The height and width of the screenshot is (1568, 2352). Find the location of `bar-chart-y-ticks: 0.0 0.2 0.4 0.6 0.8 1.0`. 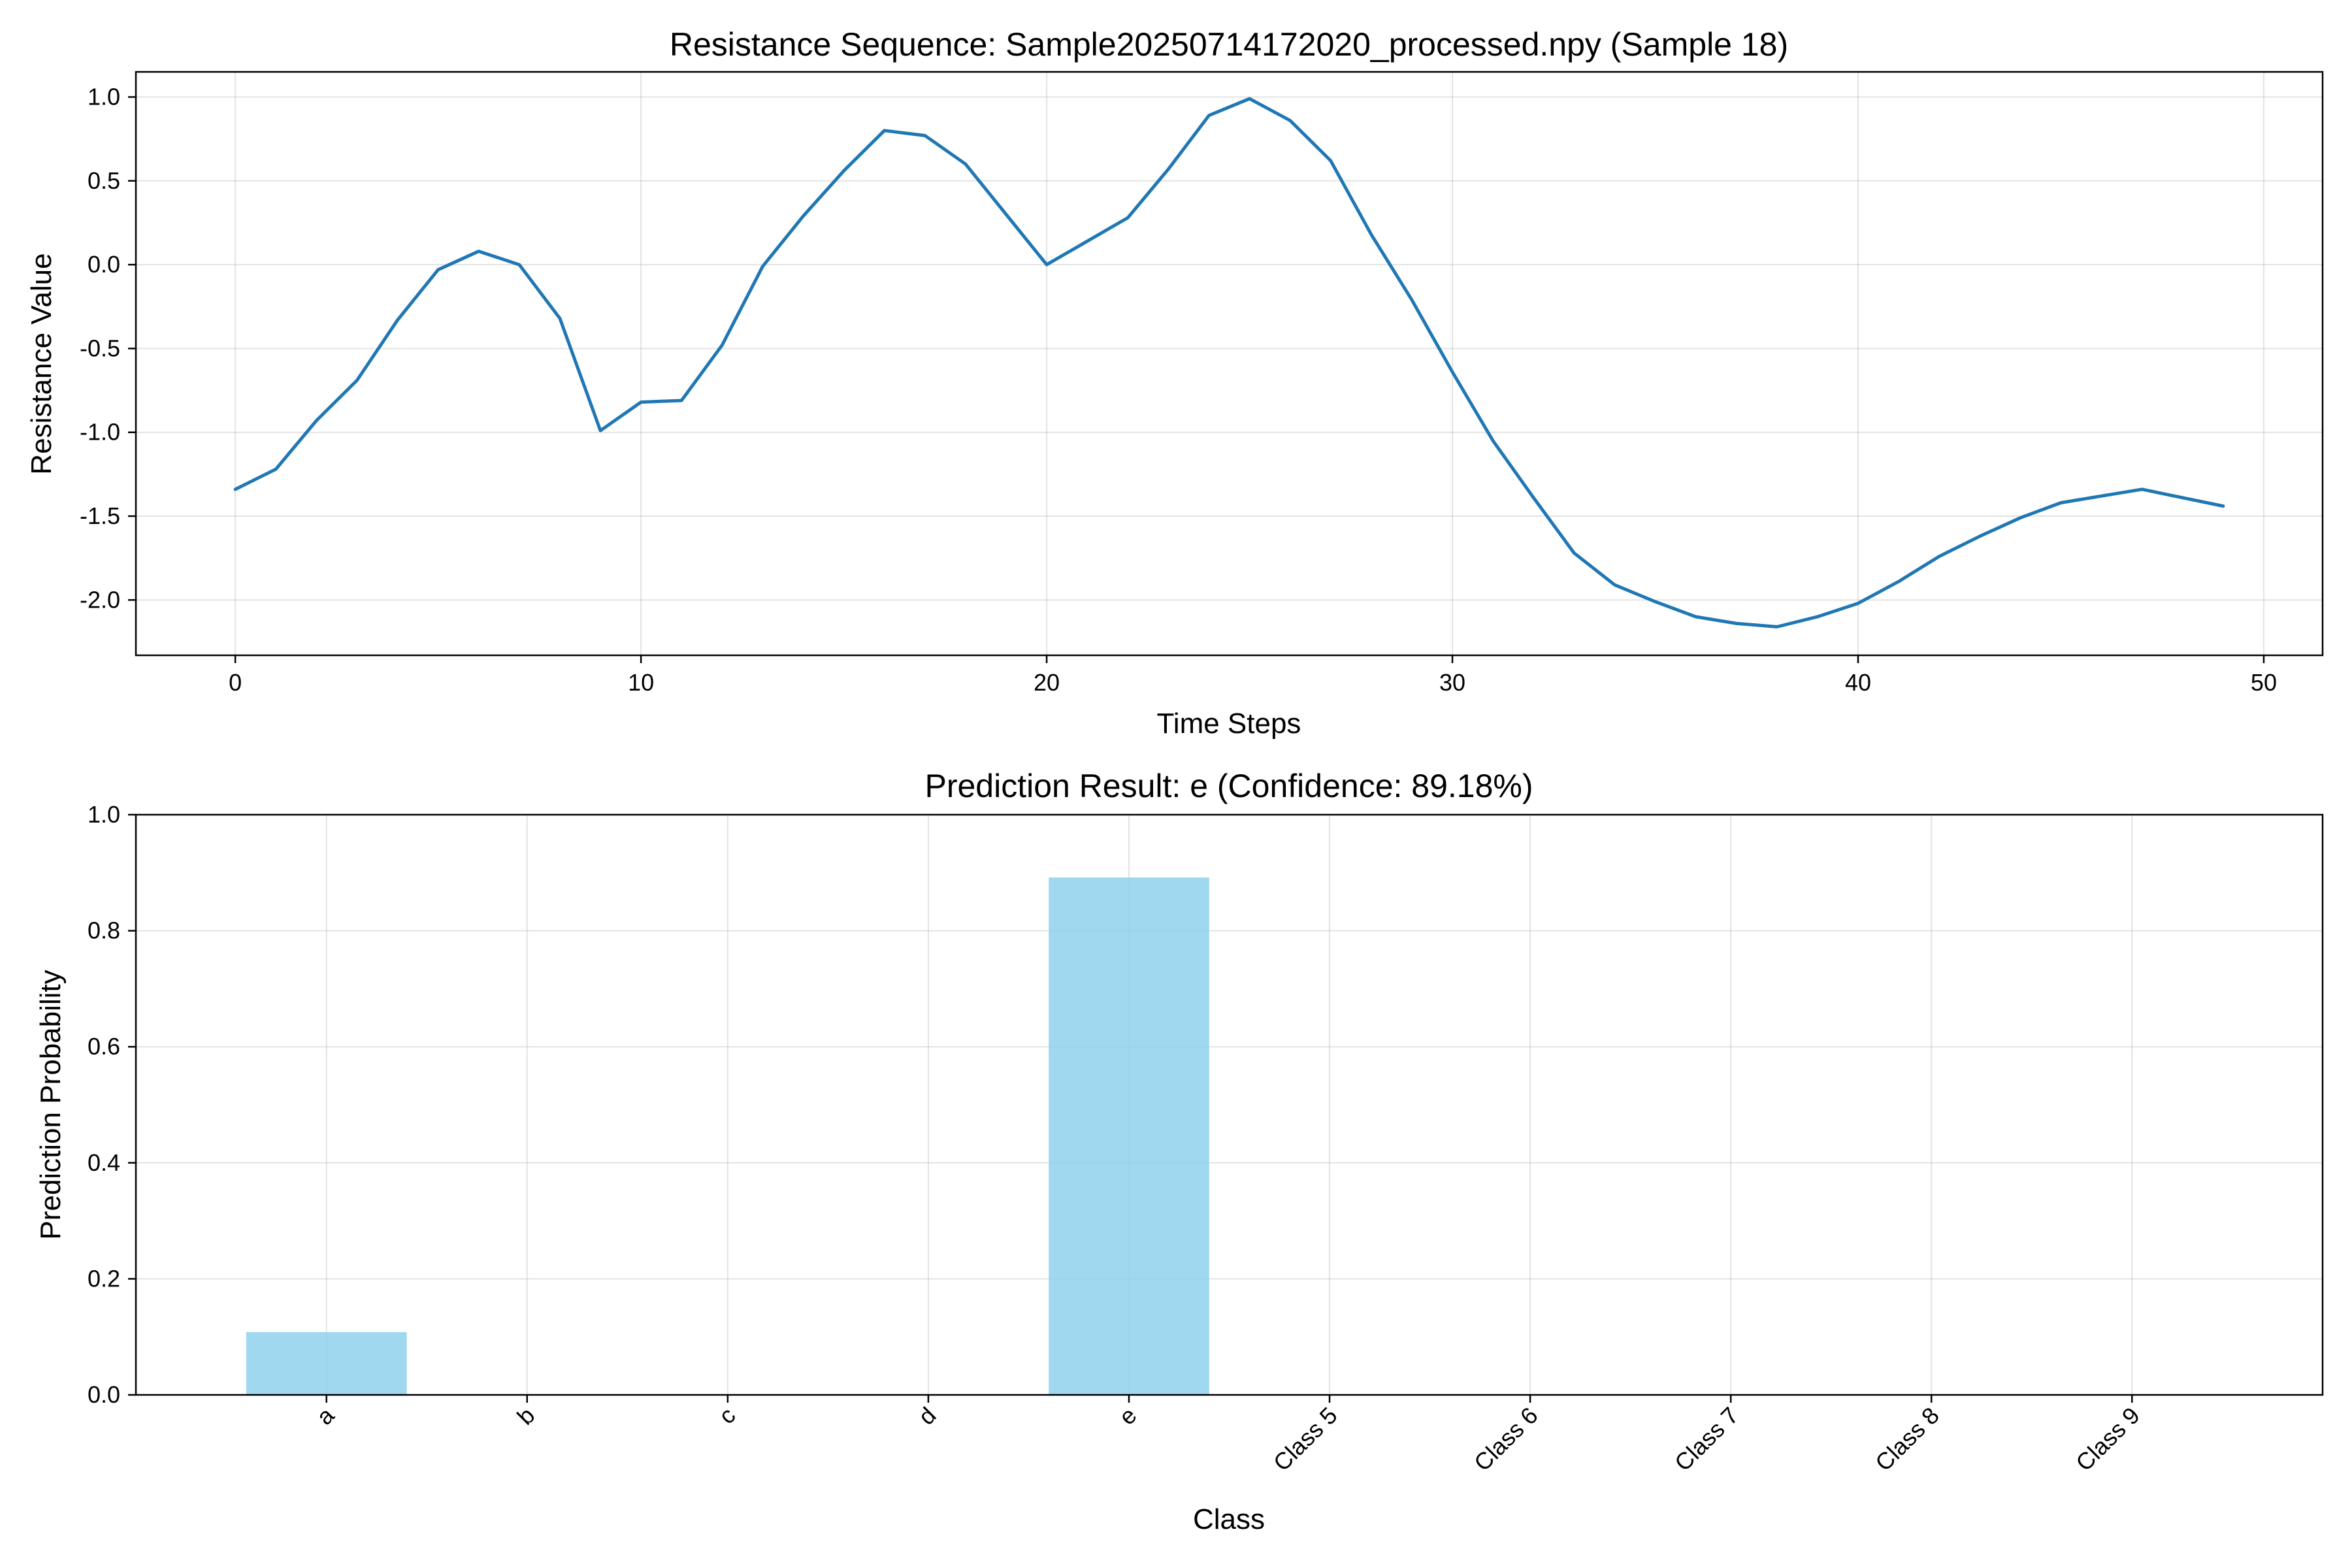

bar-chart-y-ticks: 0.0 0.2 0.4 0.6 0.8 1.0 is located at coordinates (112, 1104).